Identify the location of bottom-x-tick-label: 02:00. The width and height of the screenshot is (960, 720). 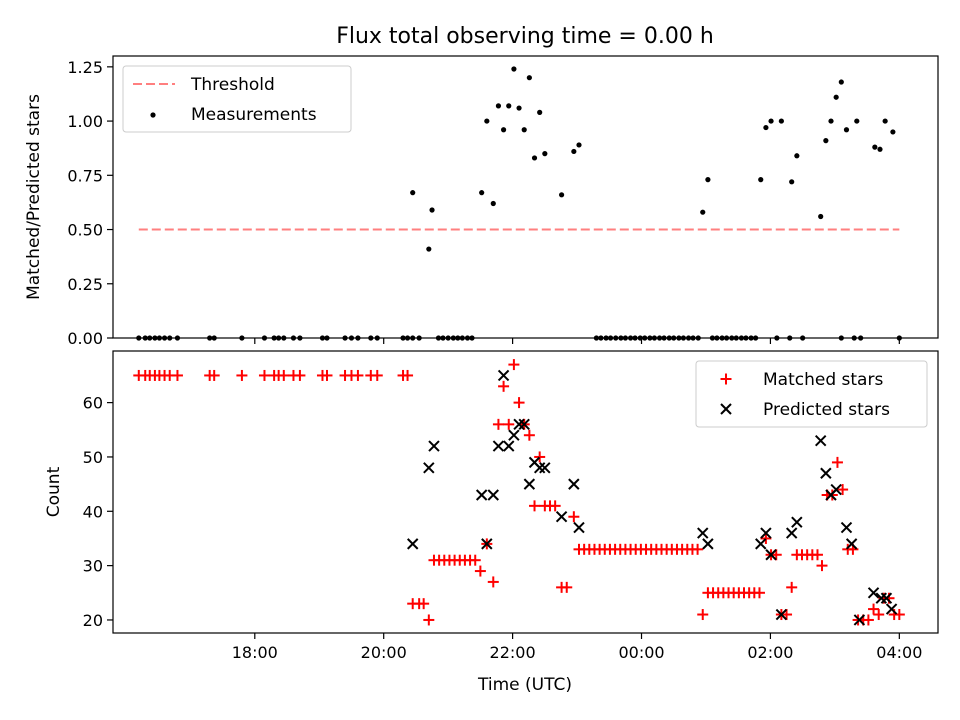
(770, 652).